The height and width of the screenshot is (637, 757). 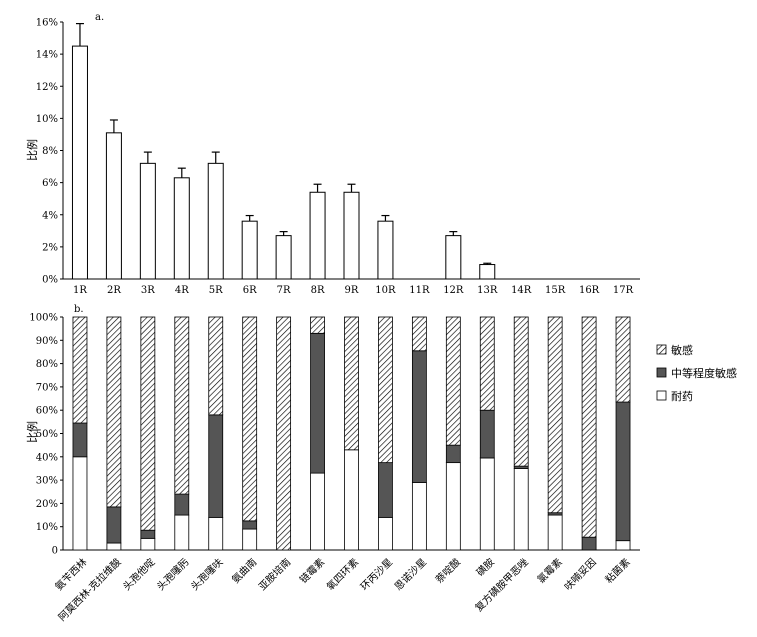 I want to click on panel-a-y-tick-label: 16%, so click(x=47, y=23).